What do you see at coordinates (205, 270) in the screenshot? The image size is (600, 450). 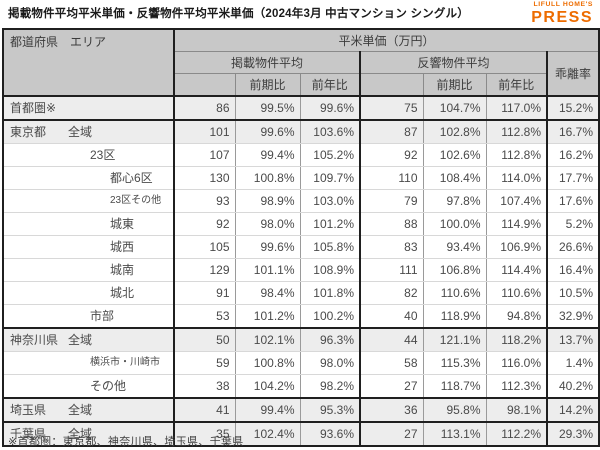 I see `cell-listed-avg: 129` at bounding box center [205, 270].